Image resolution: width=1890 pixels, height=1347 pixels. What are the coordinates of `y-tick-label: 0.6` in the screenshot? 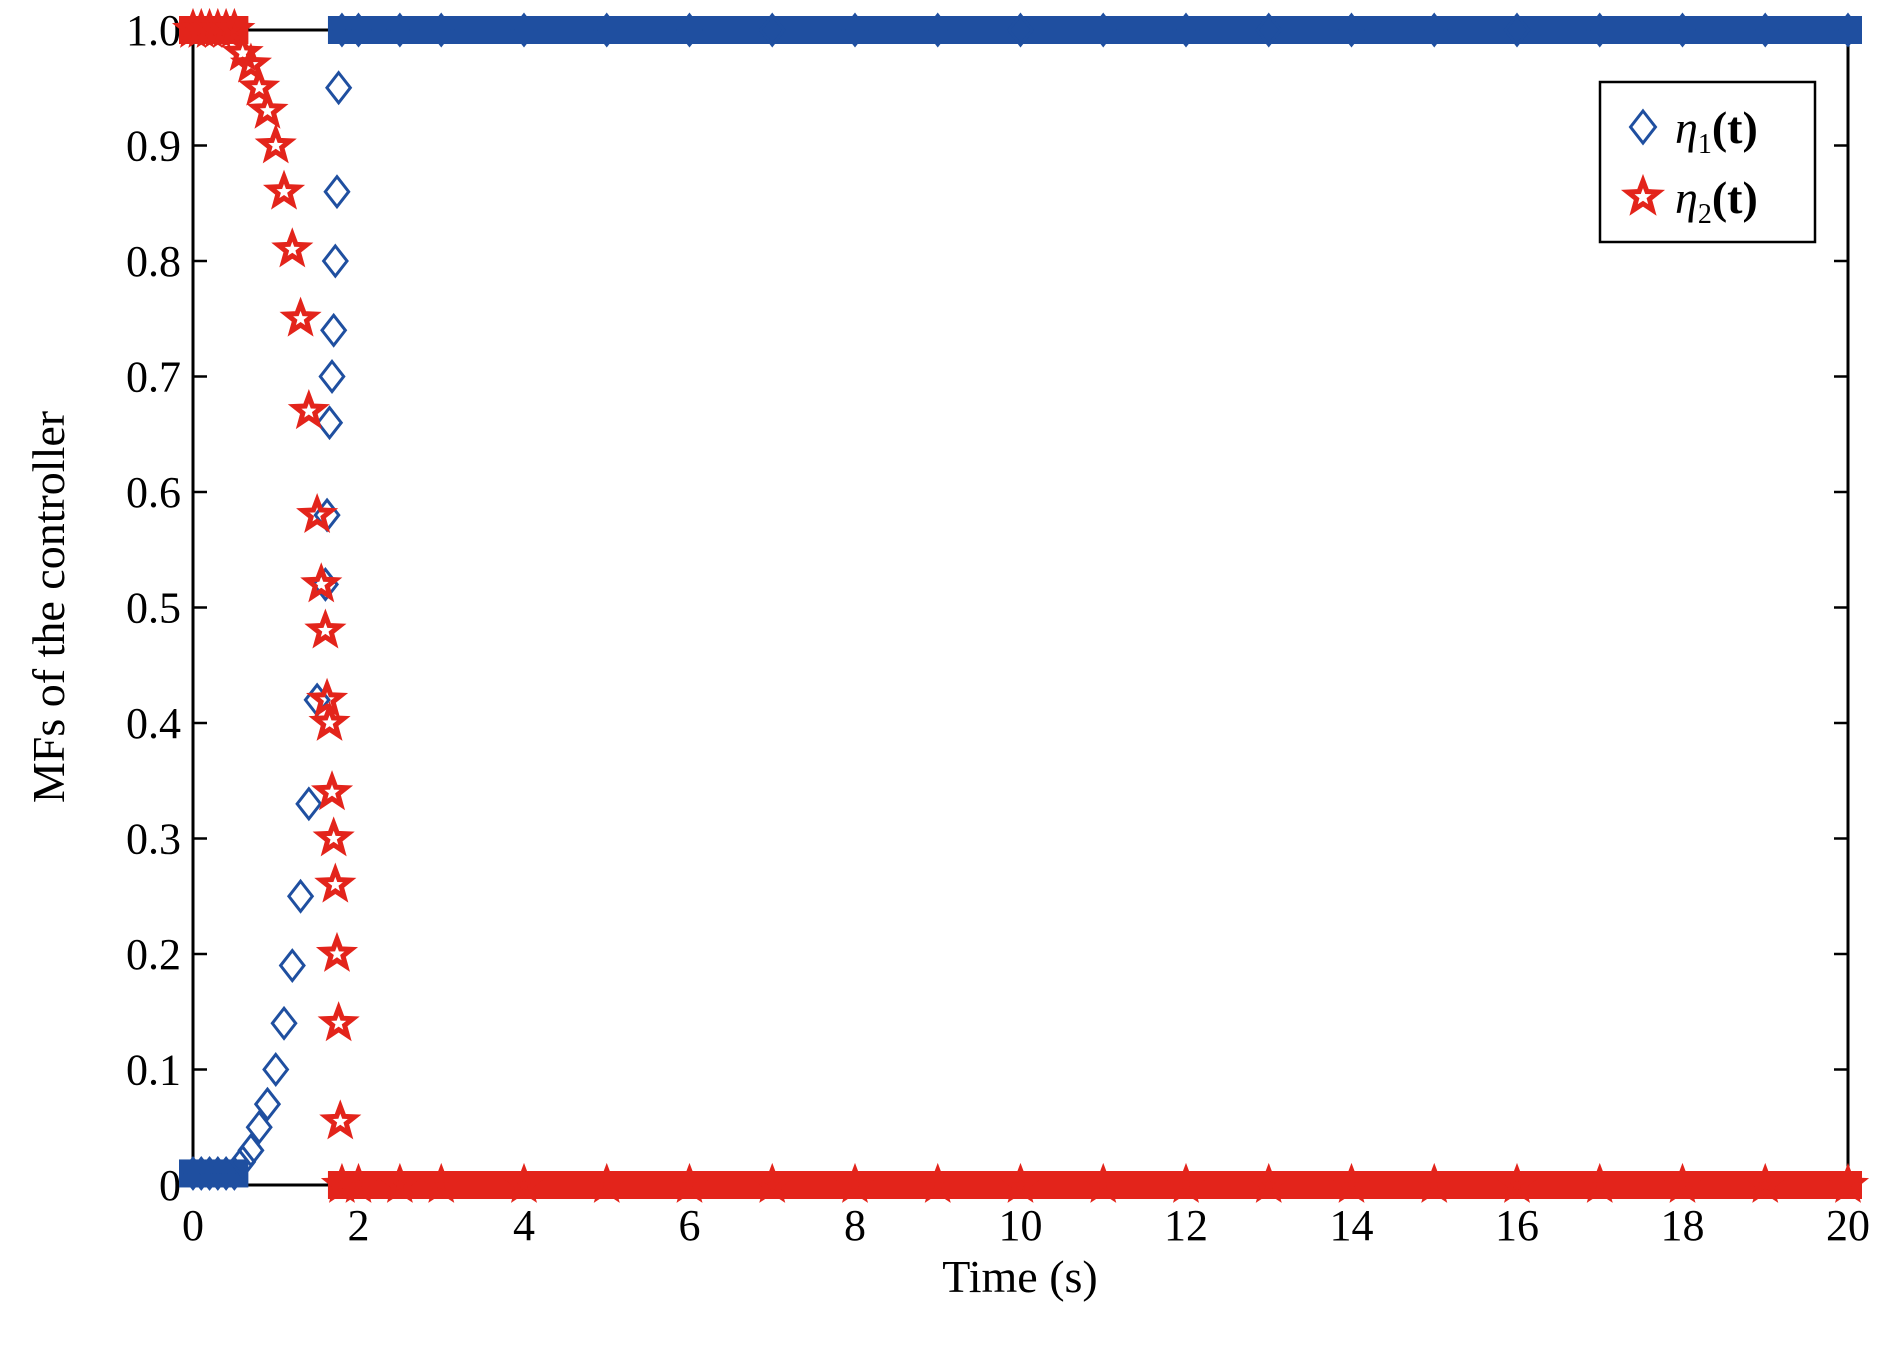 It's located at (153, 492).